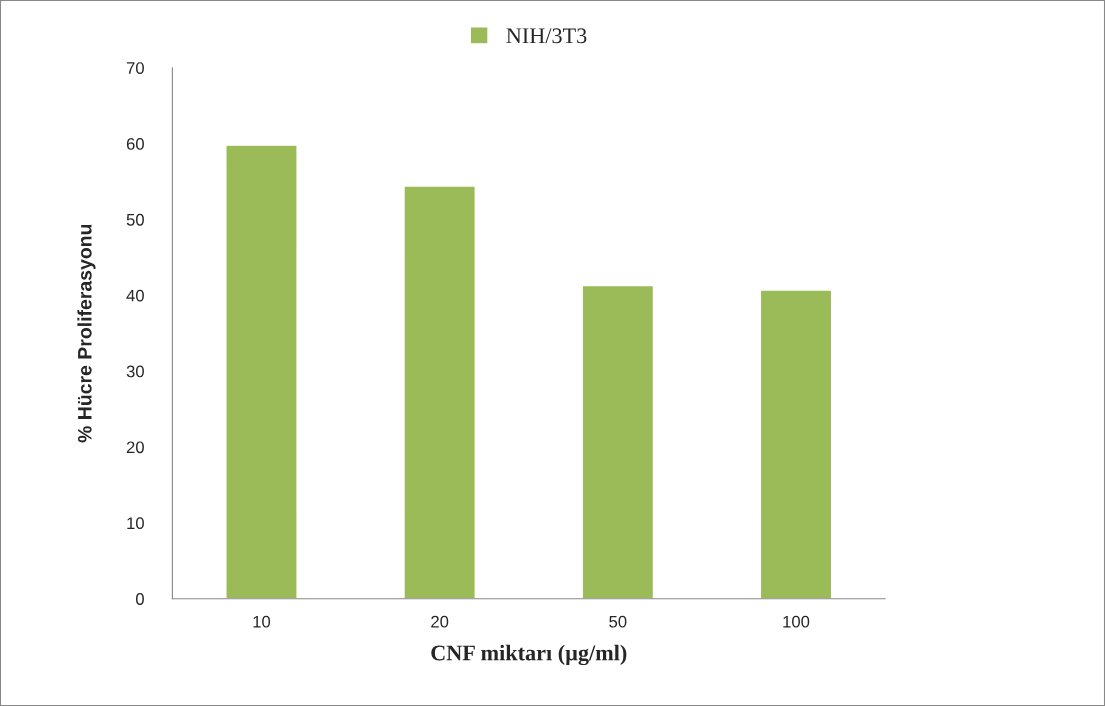 The width and height of the screenshot is (1105, 706). What do you see at coordinates (135, 68) in the screenshot?
I see `y-tick-label: 70` at bounding box center [135, 68].